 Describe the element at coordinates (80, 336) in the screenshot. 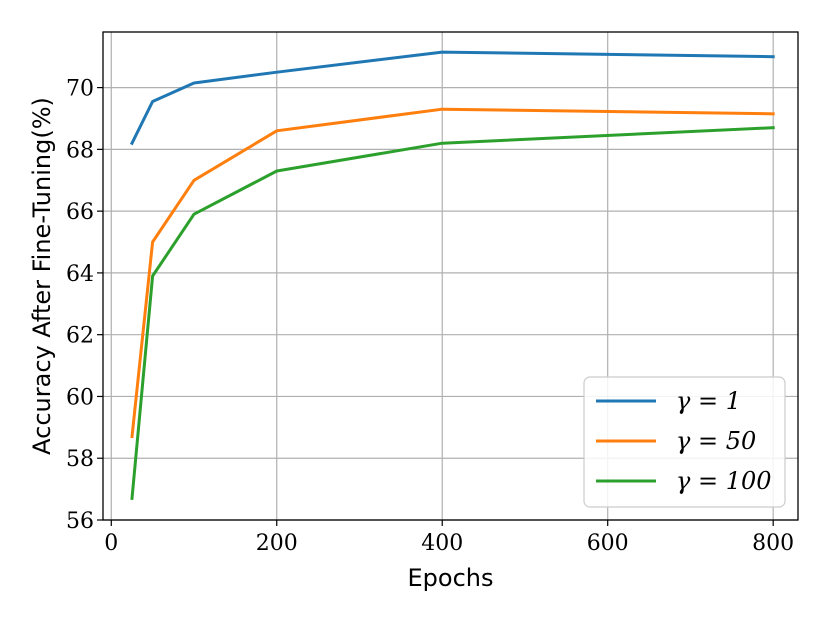

I see `y-tick-label: 62` at that location.